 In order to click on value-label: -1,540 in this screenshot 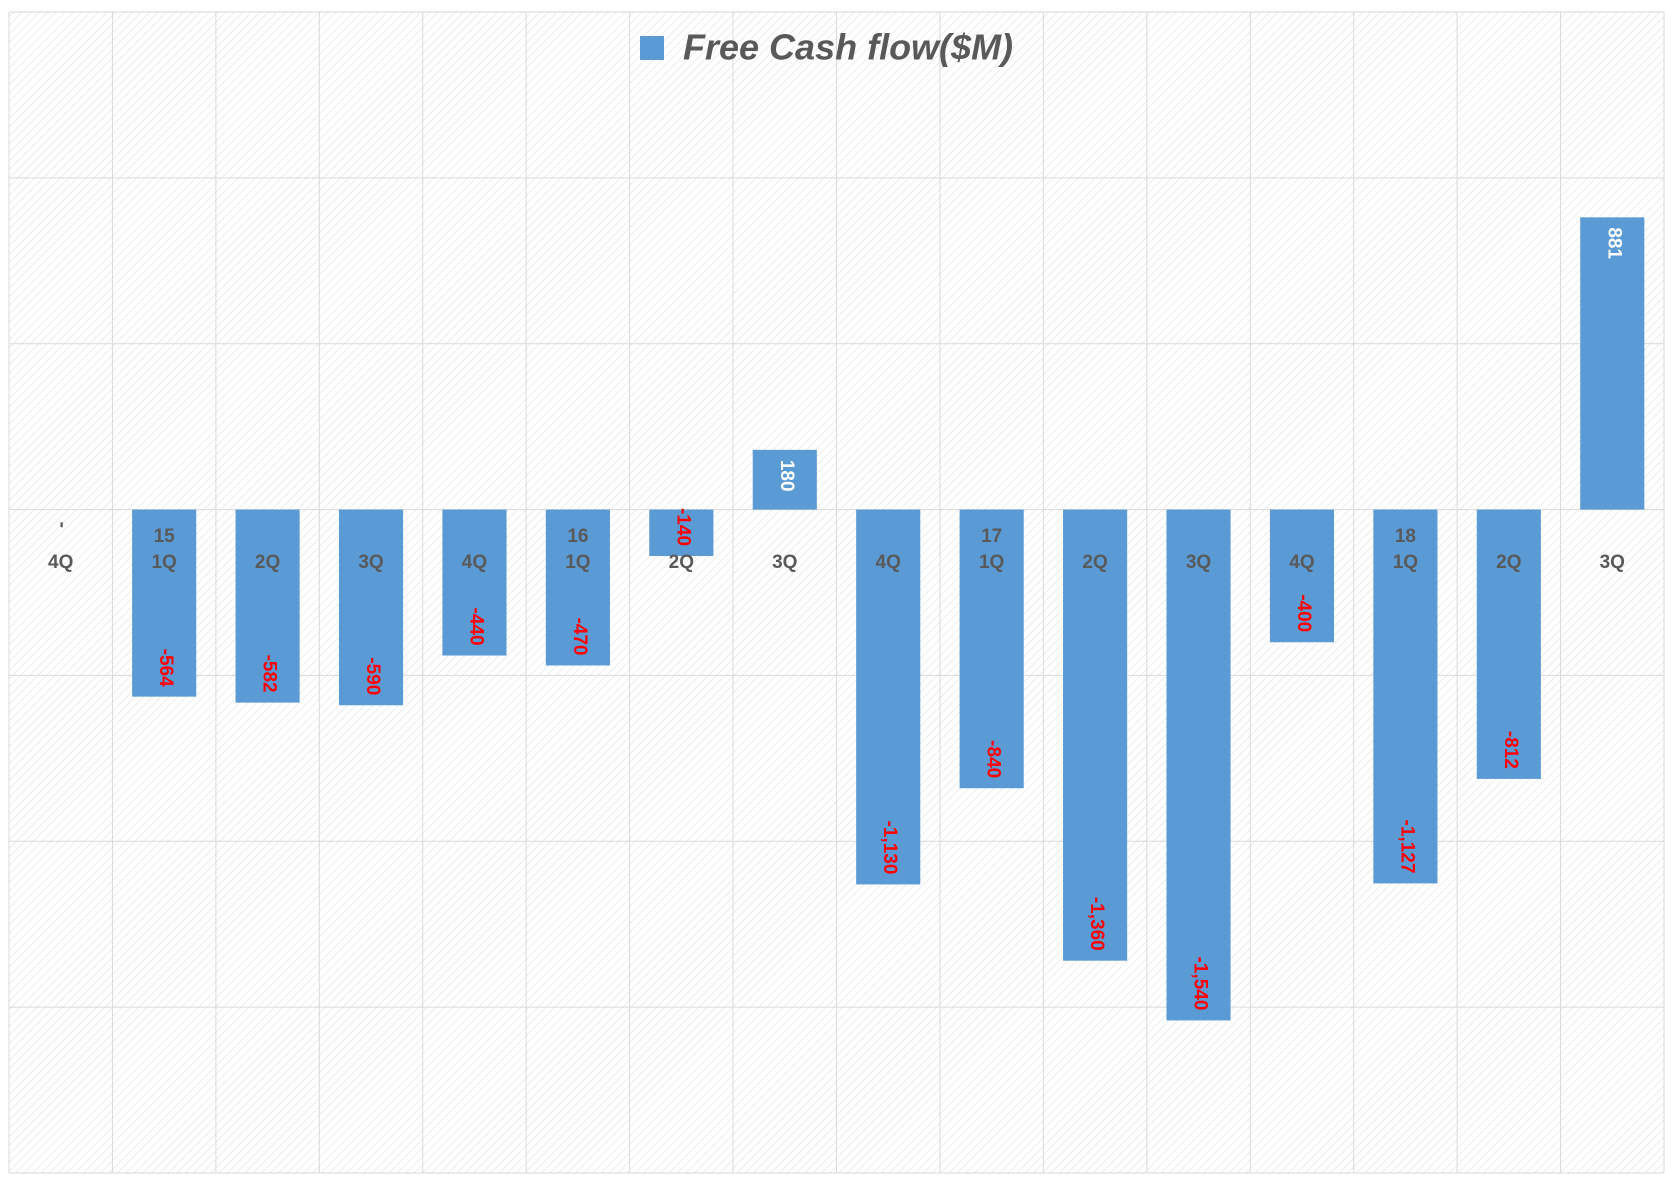, I will do `click(1200, 984)`.